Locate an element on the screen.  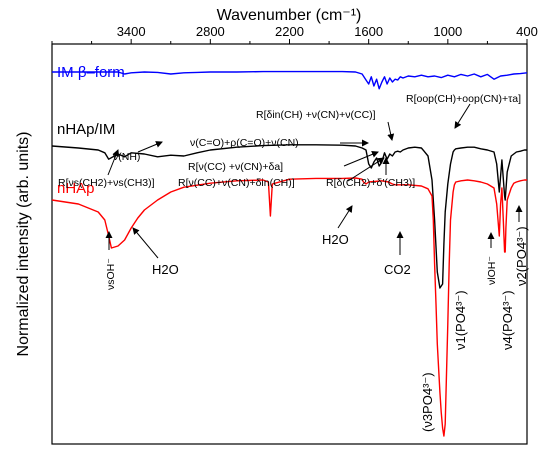
arrow-delta-in-ch is located at coordinates (391, 131).